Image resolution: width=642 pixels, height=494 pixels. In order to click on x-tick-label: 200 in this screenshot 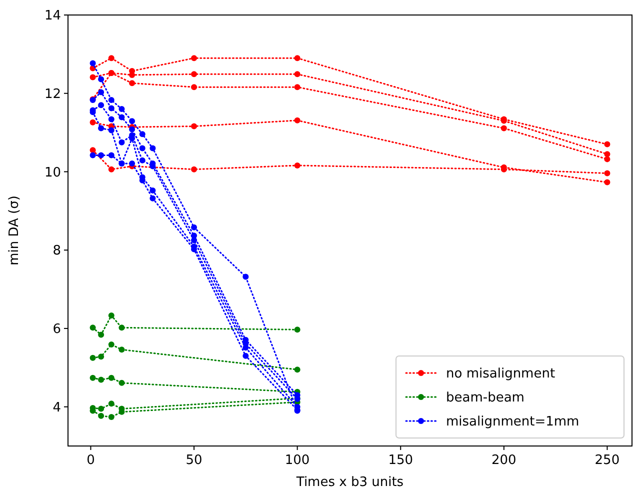, I will do `click(504, 460)`.